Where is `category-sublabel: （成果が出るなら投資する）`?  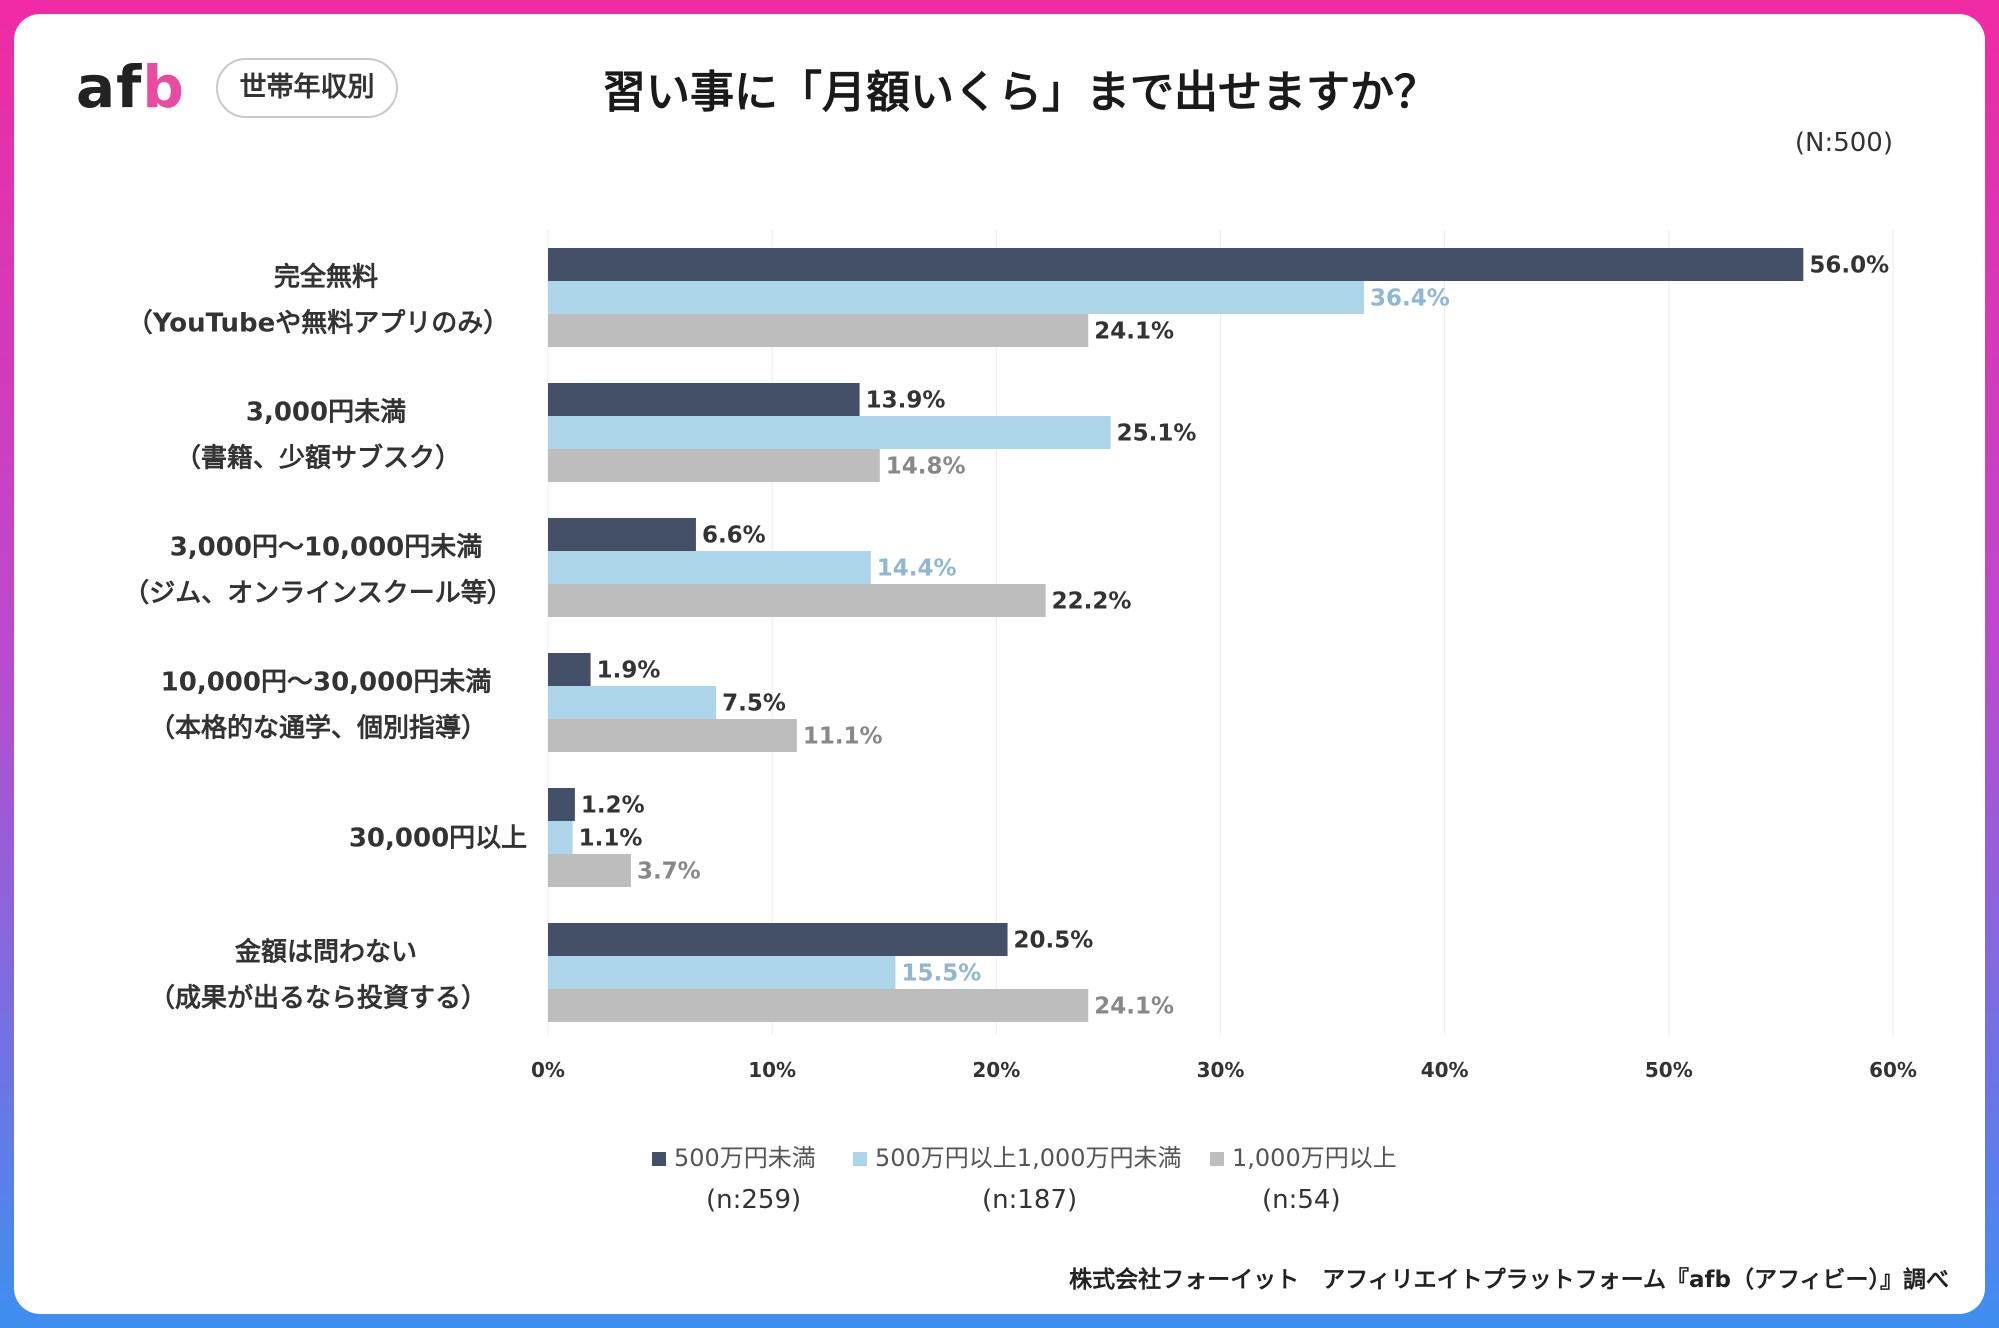 category-sublabel: （成果が出るなら投資する） is located at coordinates (318, 998).